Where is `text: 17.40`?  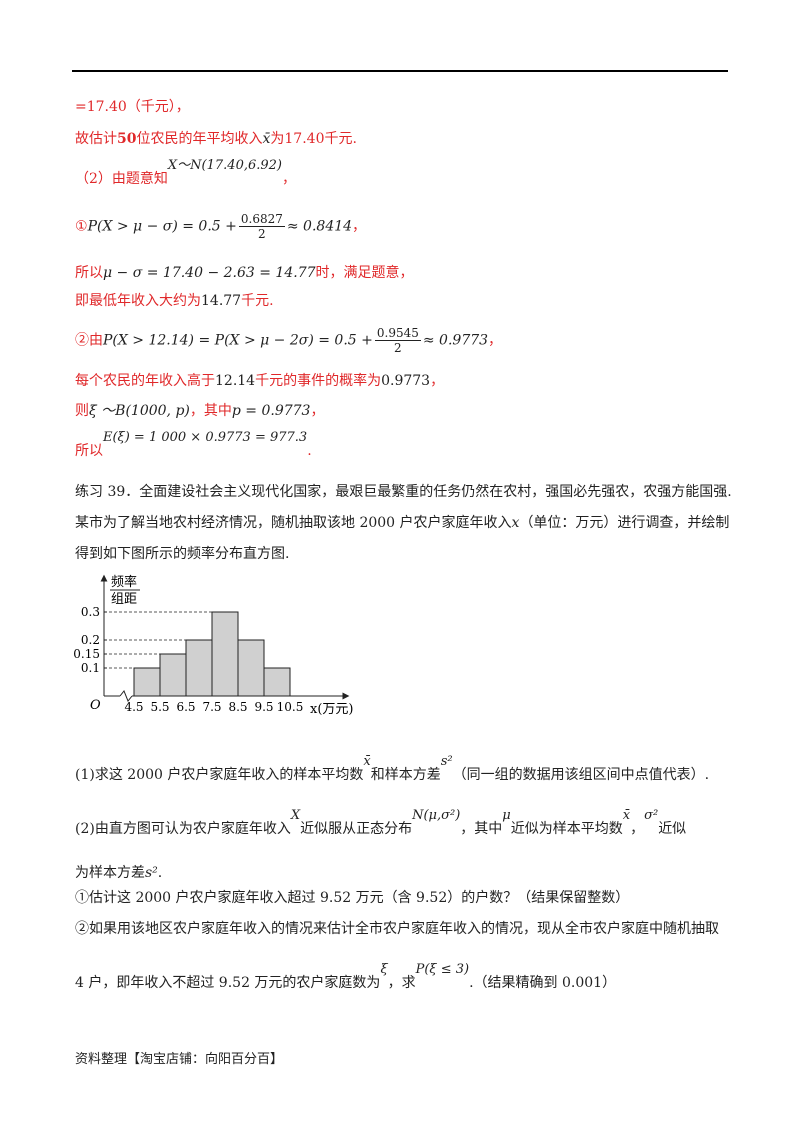 text: 17.40 is located at coordinates (304, 139).